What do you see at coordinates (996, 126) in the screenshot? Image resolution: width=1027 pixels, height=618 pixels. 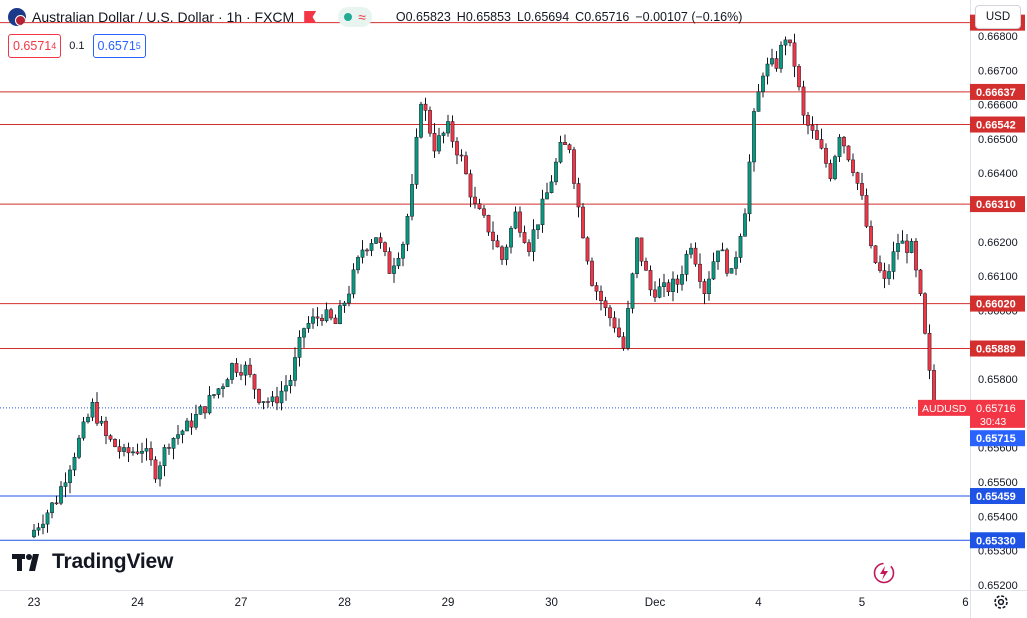 I see `resistance-level-label: 0.66542` at bounding box center [996, 126].